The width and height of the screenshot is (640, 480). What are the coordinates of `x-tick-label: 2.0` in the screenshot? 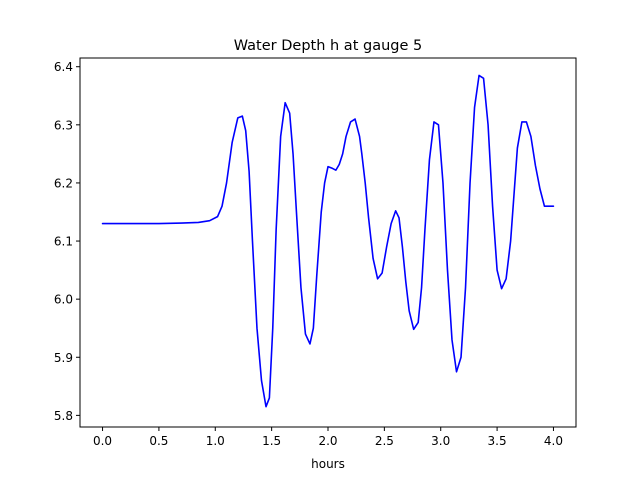 It's located at (327, 441).